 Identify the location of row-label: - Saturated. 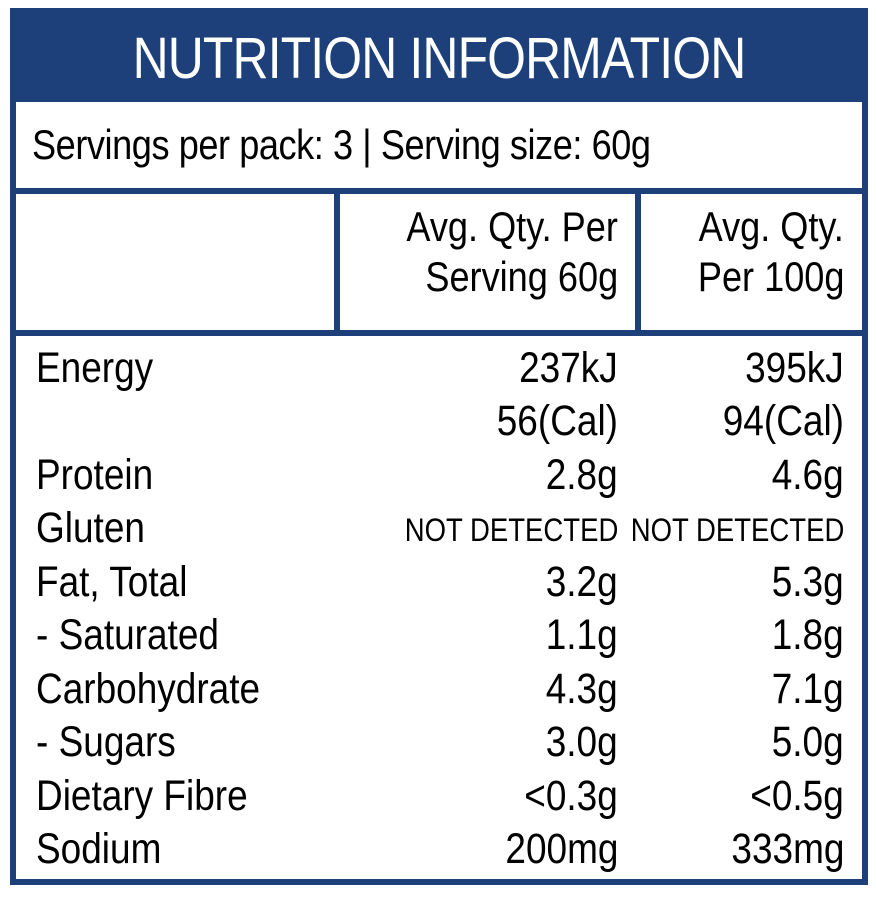
(127, 635).